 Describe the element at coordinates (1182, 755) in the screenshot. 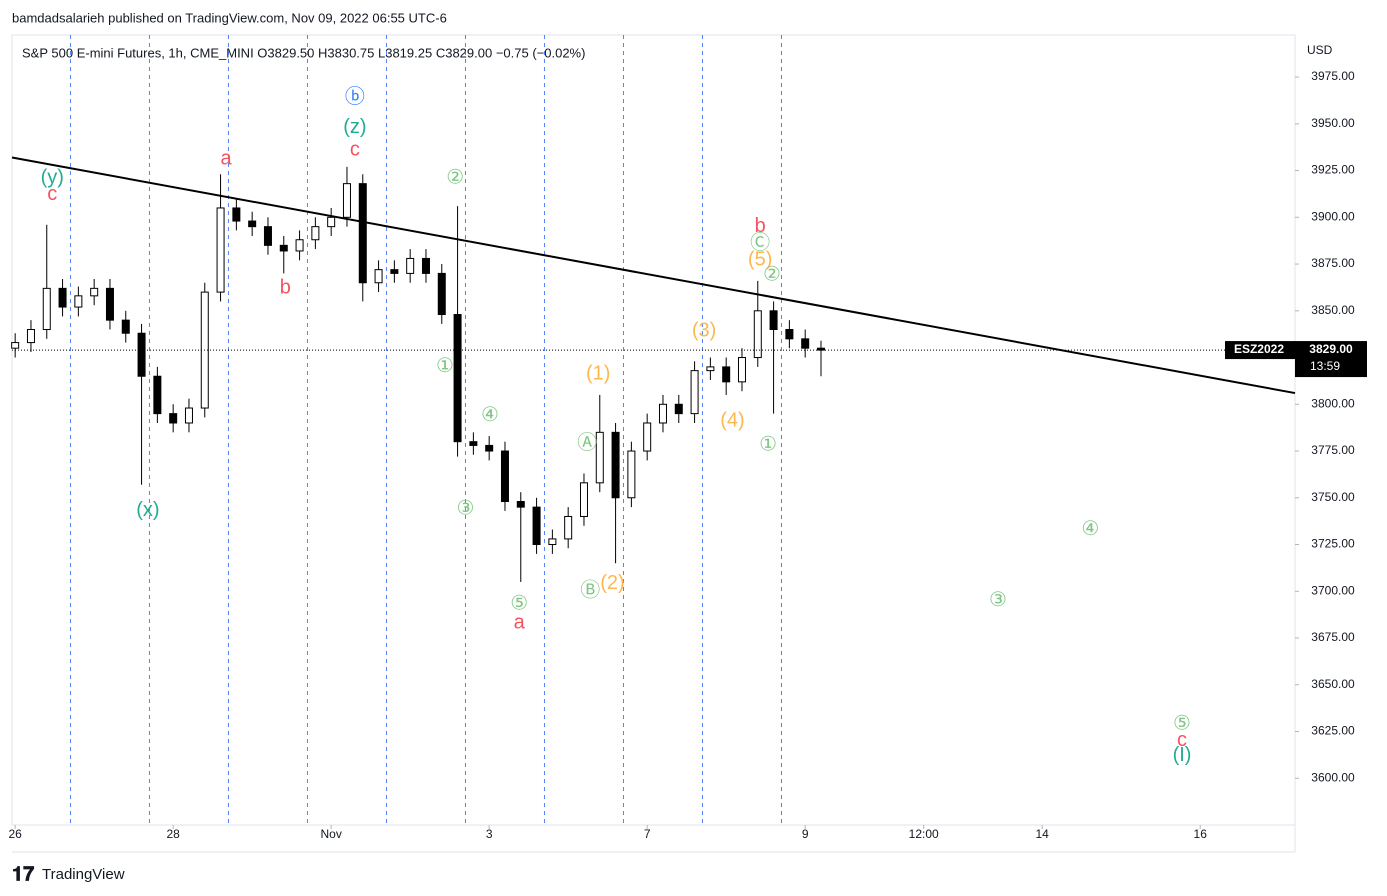

I see `wave-label: (I)` at that location.